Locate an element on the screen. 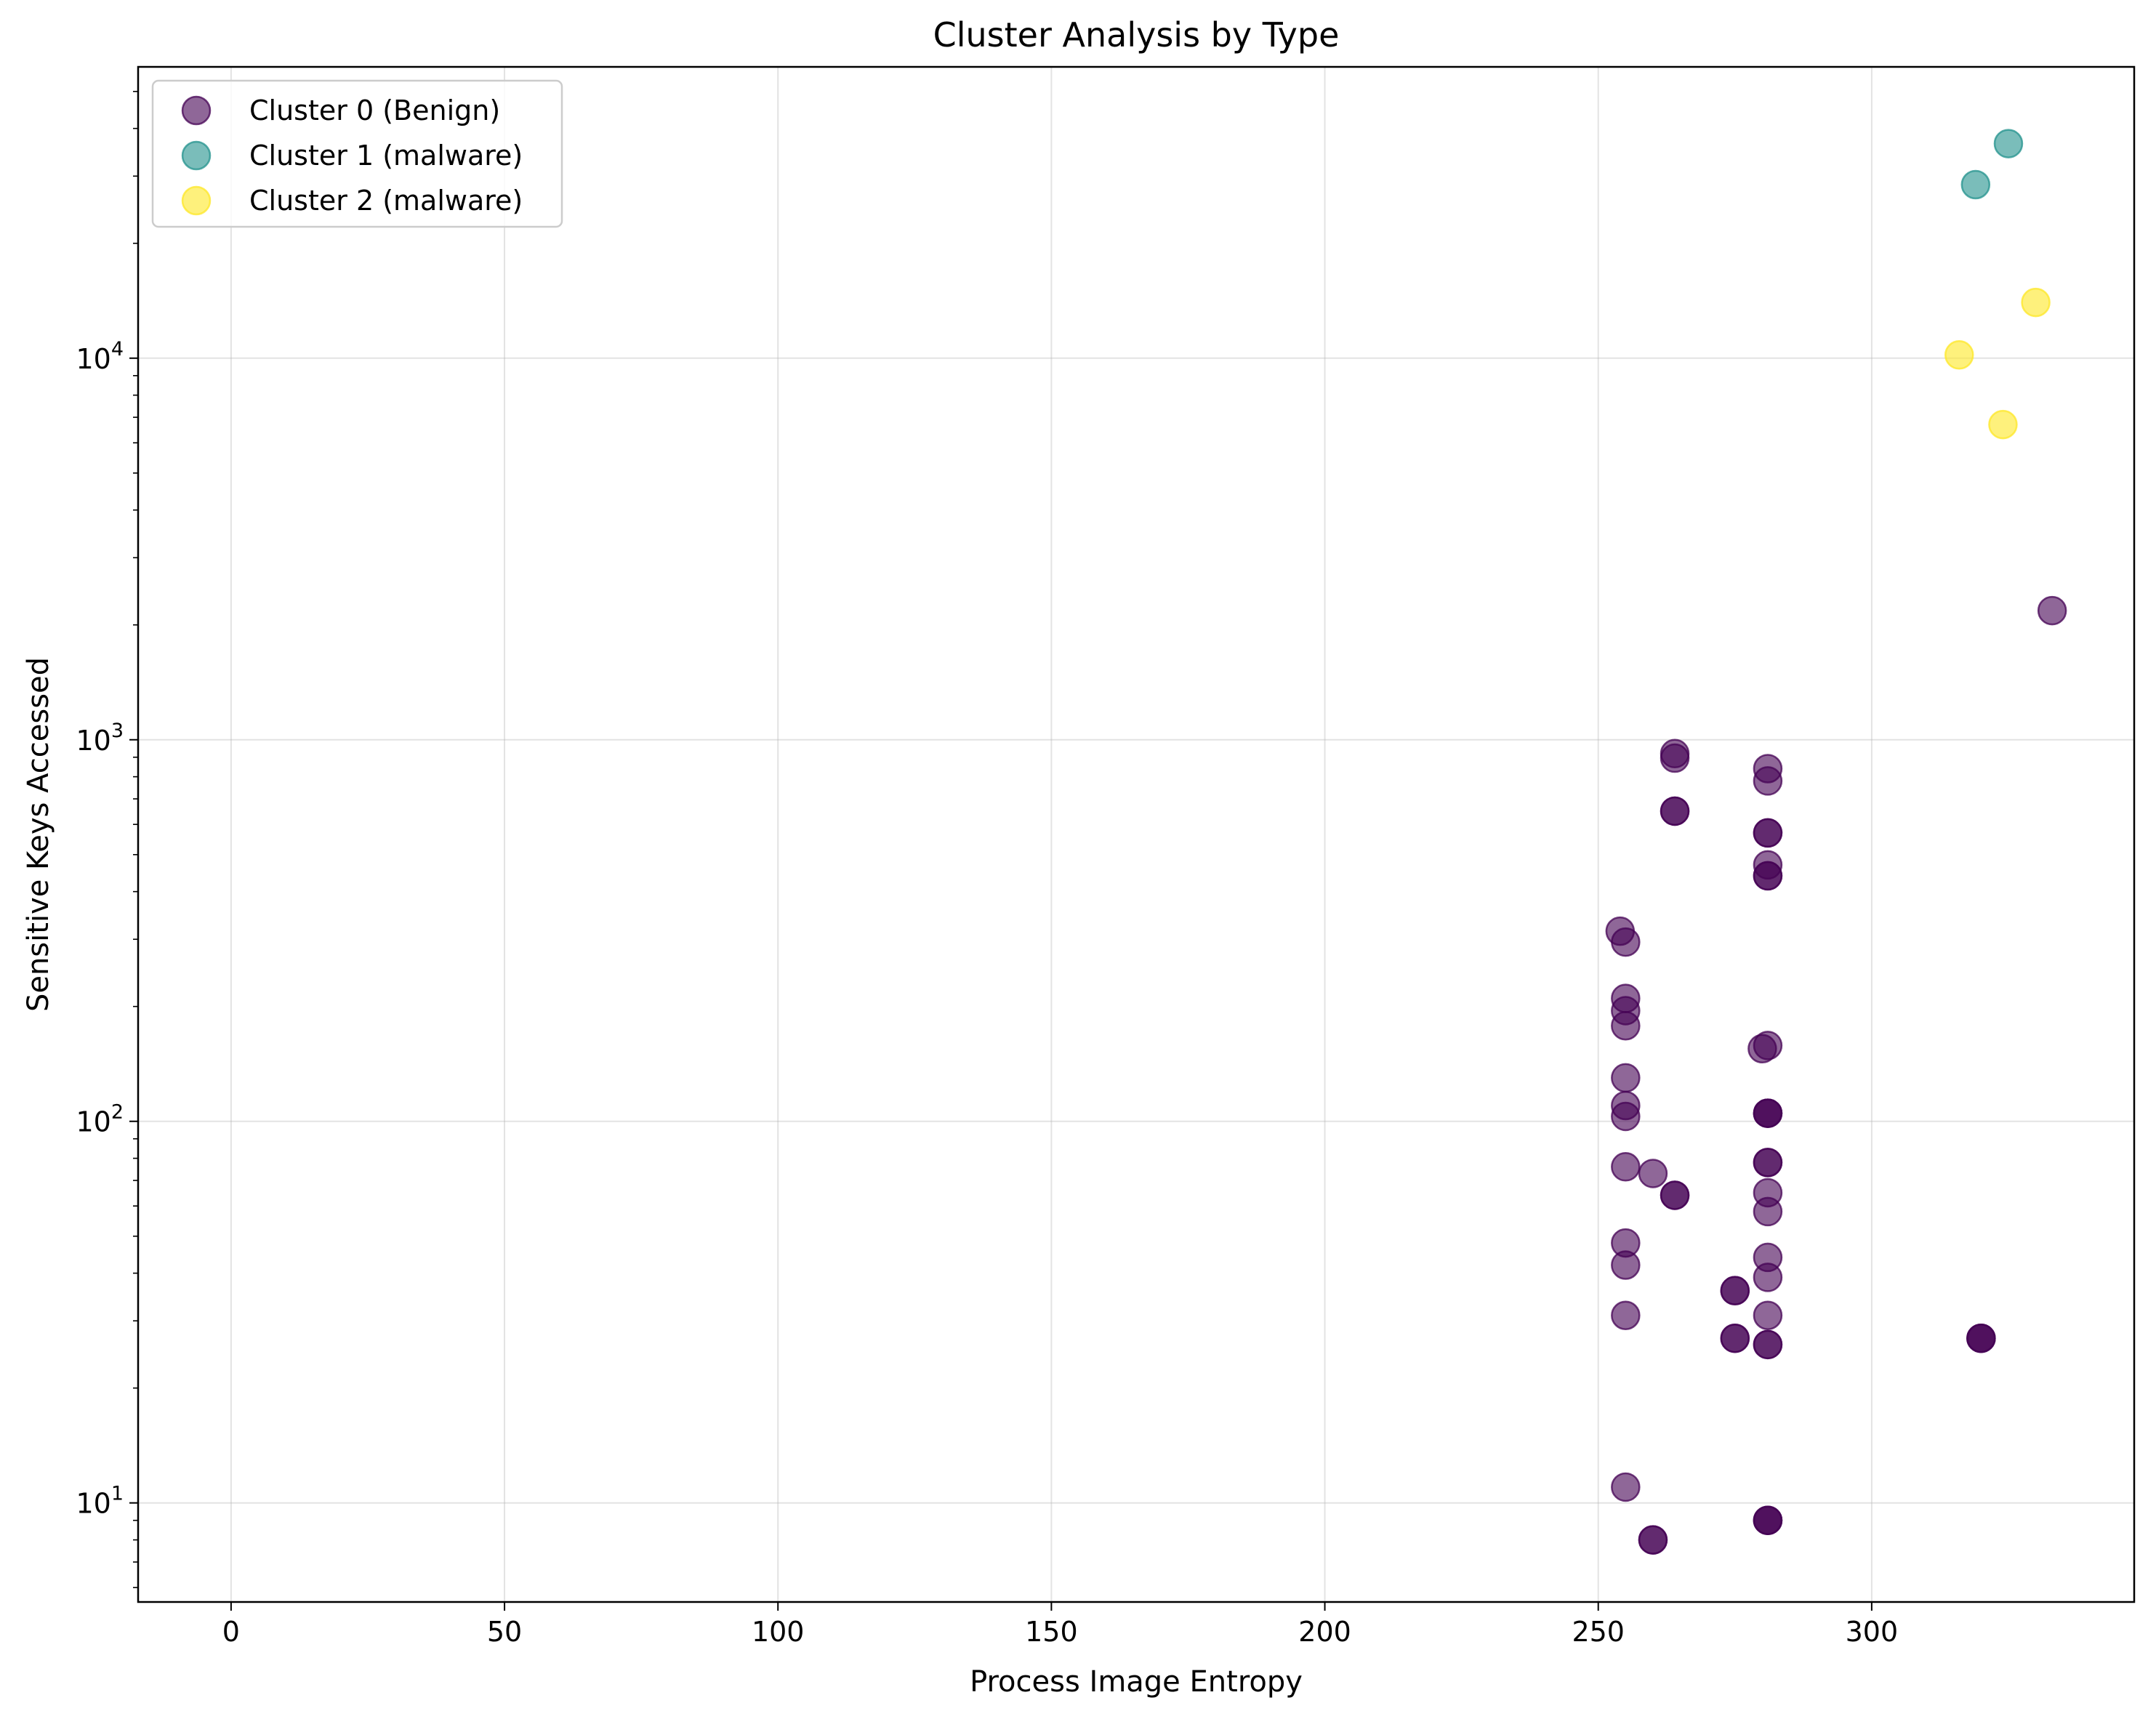 The image size is (2156, 1719). y-tick-label: 10² is located at coordinates (100, 1119).